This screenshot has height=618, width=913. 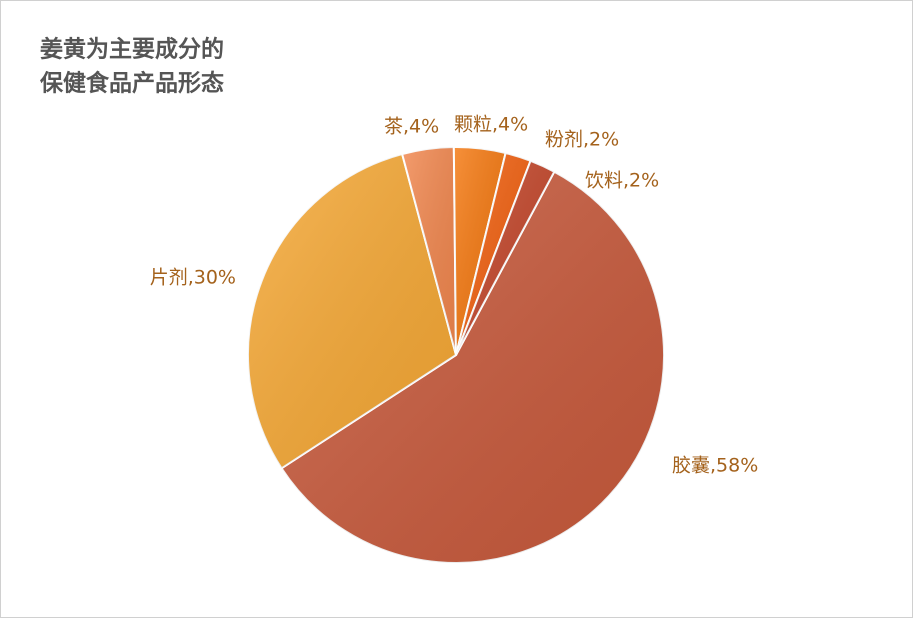 I want to click on data-label: 颗粒,4%, so click(x=491, y=125).